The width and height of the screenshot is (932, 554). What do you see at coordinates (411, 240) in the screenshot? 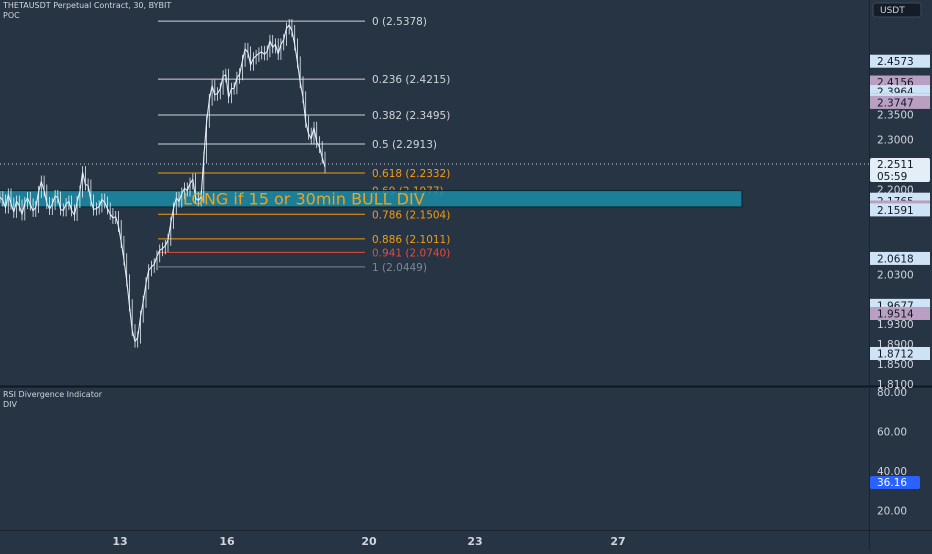
I see `fib-level-label: 0.886 (2.1011)` at bounding box center [411, 240].